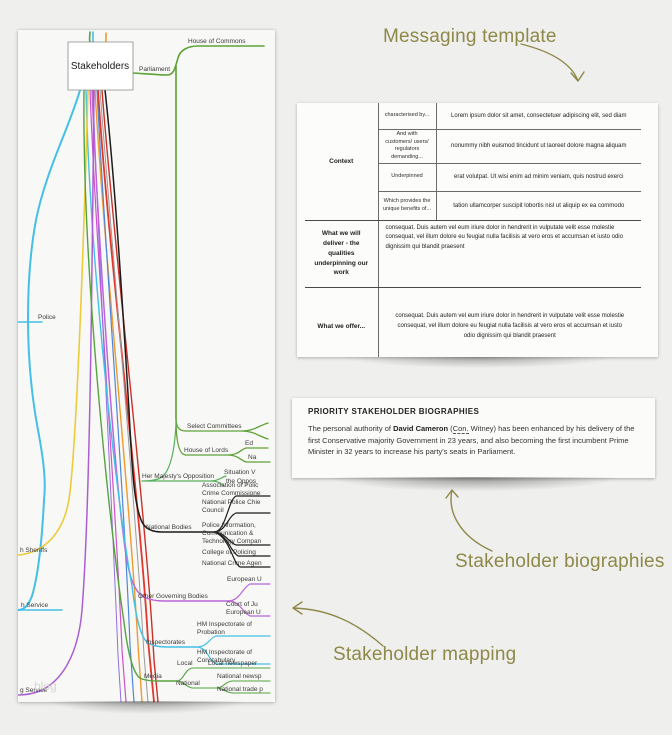  What do you see at coordinates (47, 317) in the screenshot?
I see `node-police: Police` at bounding box center [47, 317].